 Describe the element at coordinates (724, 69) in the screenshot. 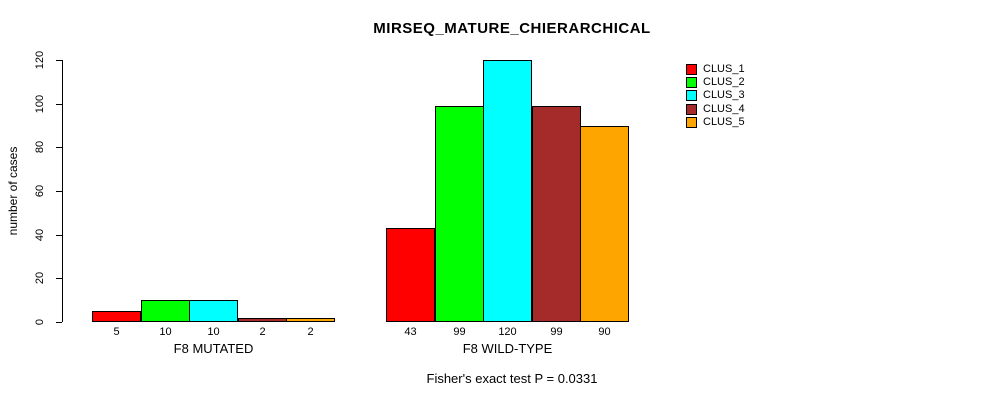

I see `legend-label-clus_1: CLUS_1` at that location.